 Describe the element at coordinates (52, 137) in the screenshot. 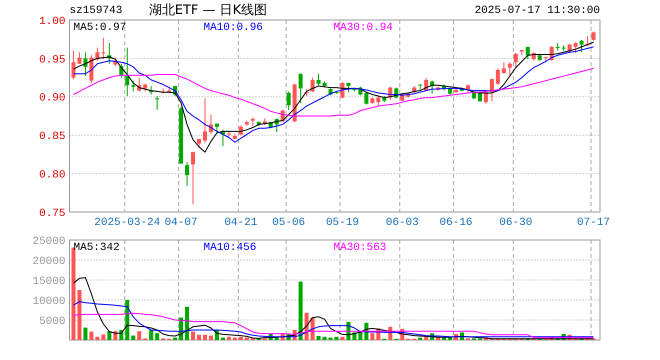

I see `y-tick-label: 0.85` at that location.